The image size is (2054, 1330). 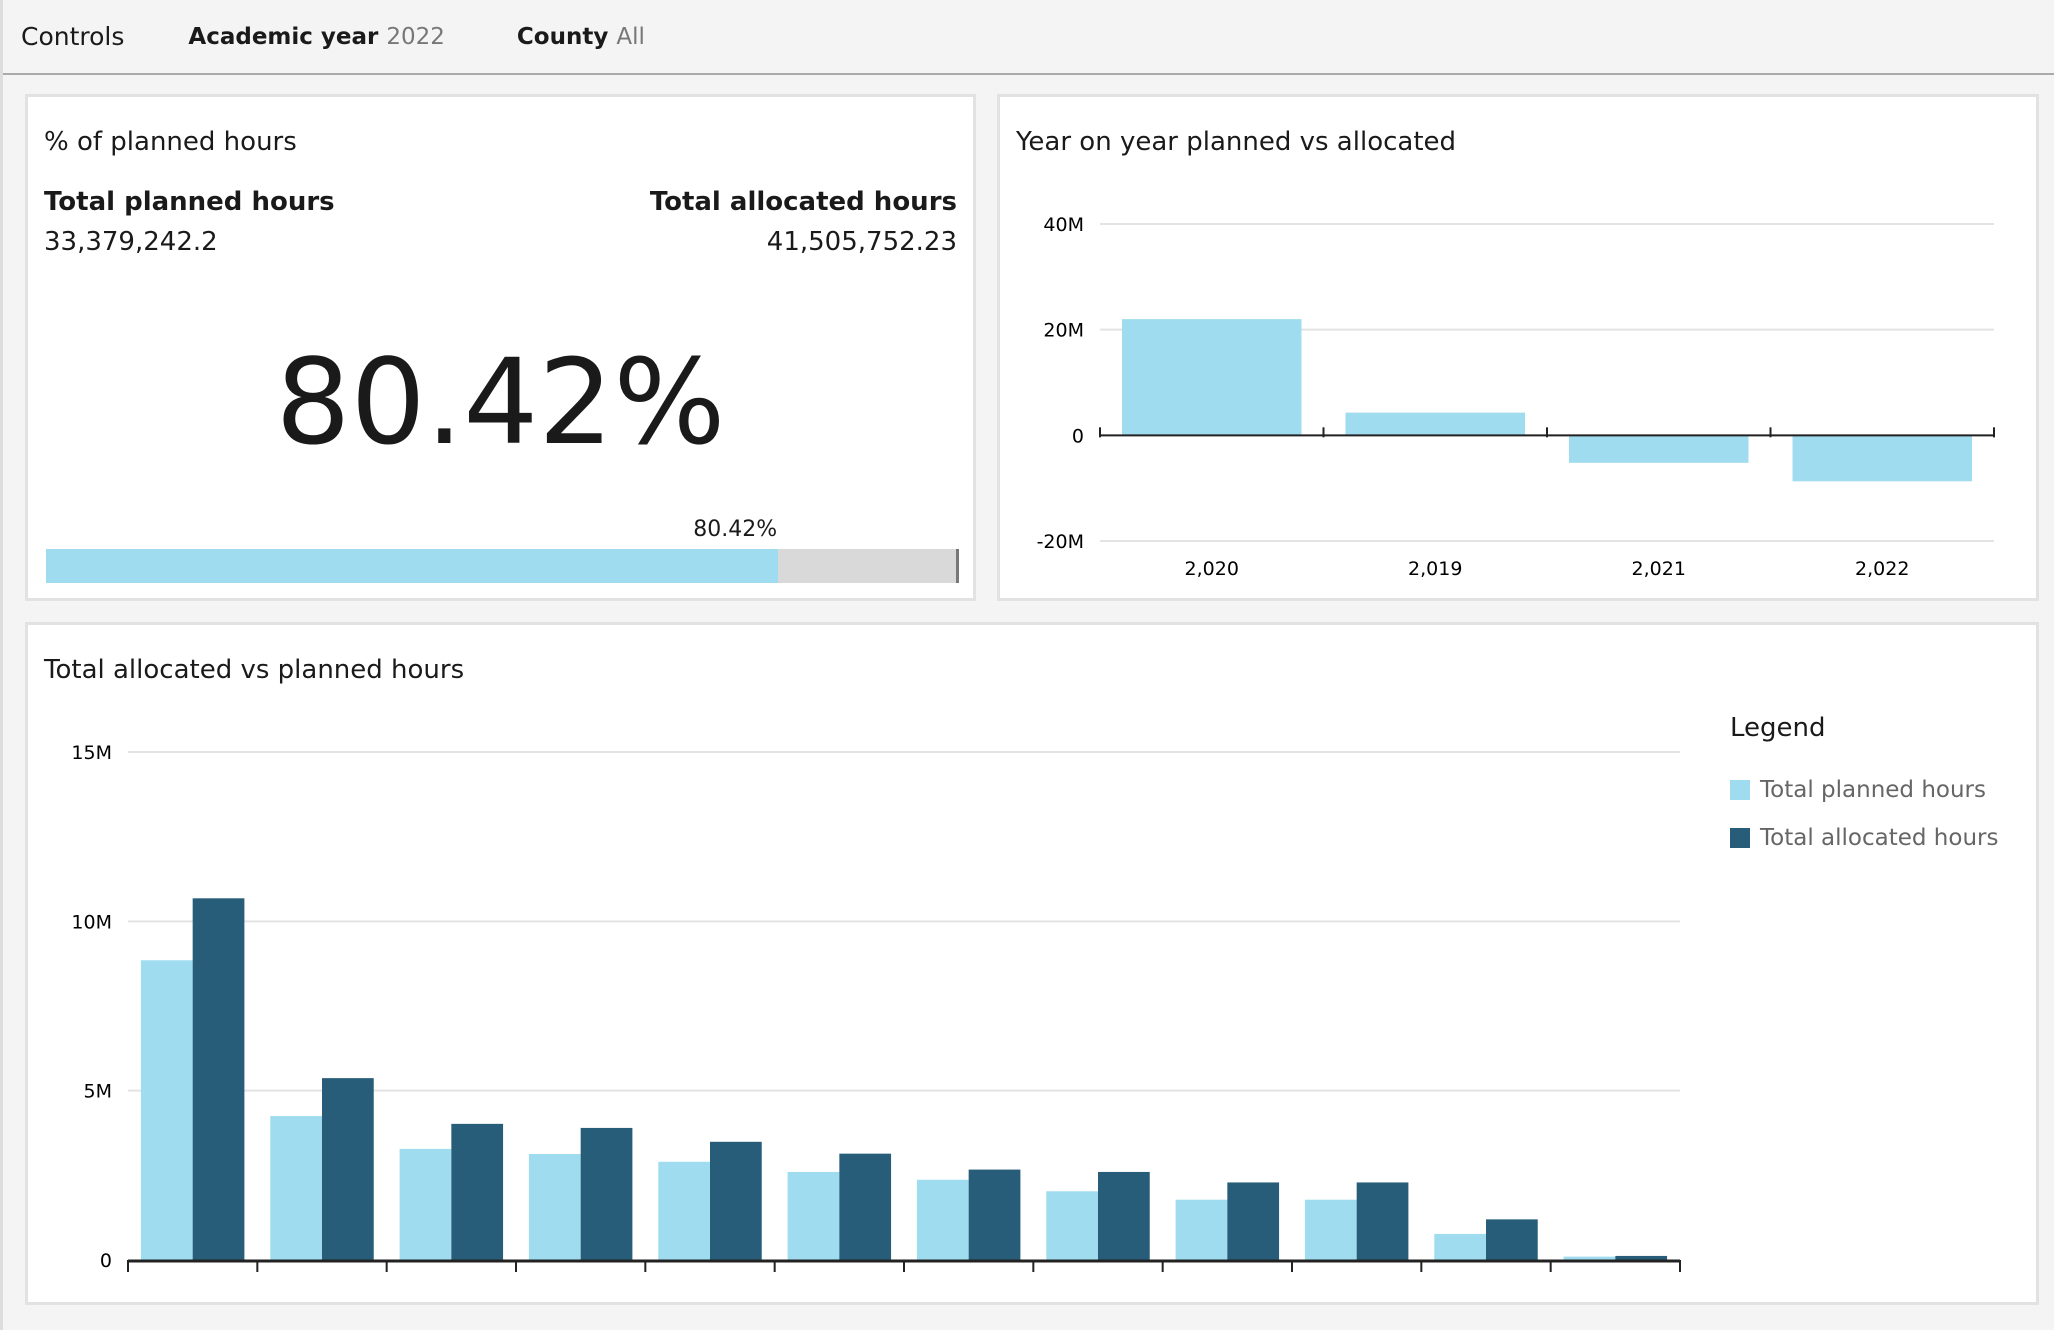 I want to click on legend-item-allocated: Total allocated hours, so click(x=1864, y=838).